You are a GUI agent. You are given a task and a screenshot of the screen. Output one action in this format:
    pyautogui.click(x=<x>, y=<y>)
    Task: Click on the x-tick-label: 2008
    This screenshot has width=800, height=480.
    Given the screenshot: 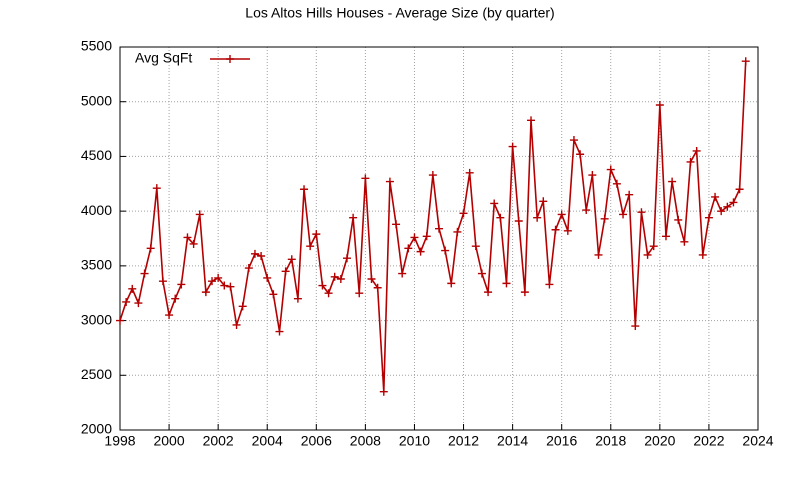 What is the action you would take?
    pyautogui.click(x=365, y=441)
    